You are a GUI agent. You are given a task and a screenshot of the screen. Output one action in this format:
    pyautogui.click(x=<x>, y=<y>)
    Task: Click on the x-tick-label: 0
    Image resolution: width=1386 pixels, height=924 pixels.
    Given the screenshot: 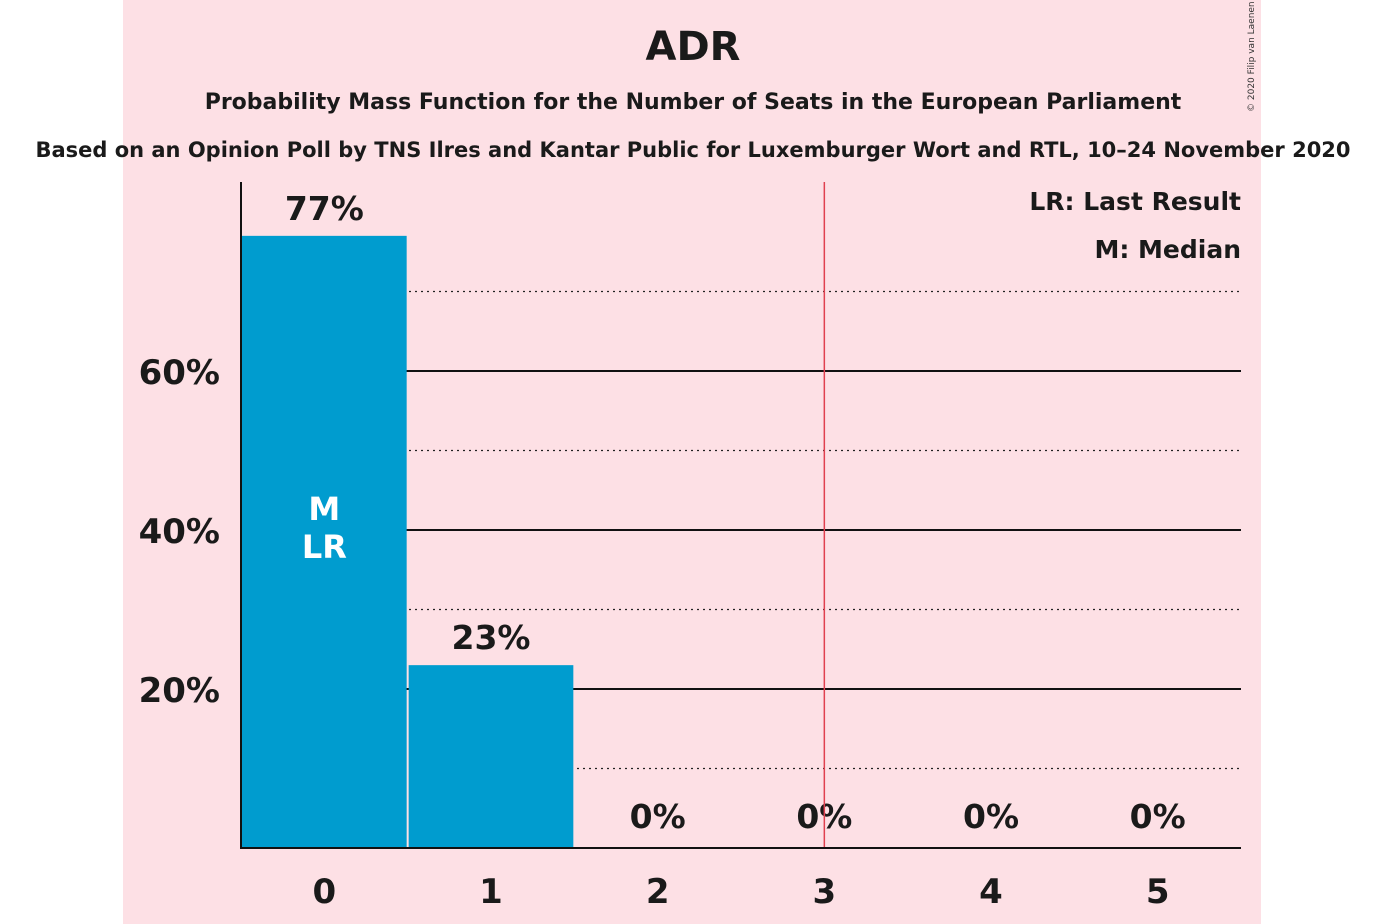 What is the action you would take?
    pyautogui.click(x=324, y=892)
    